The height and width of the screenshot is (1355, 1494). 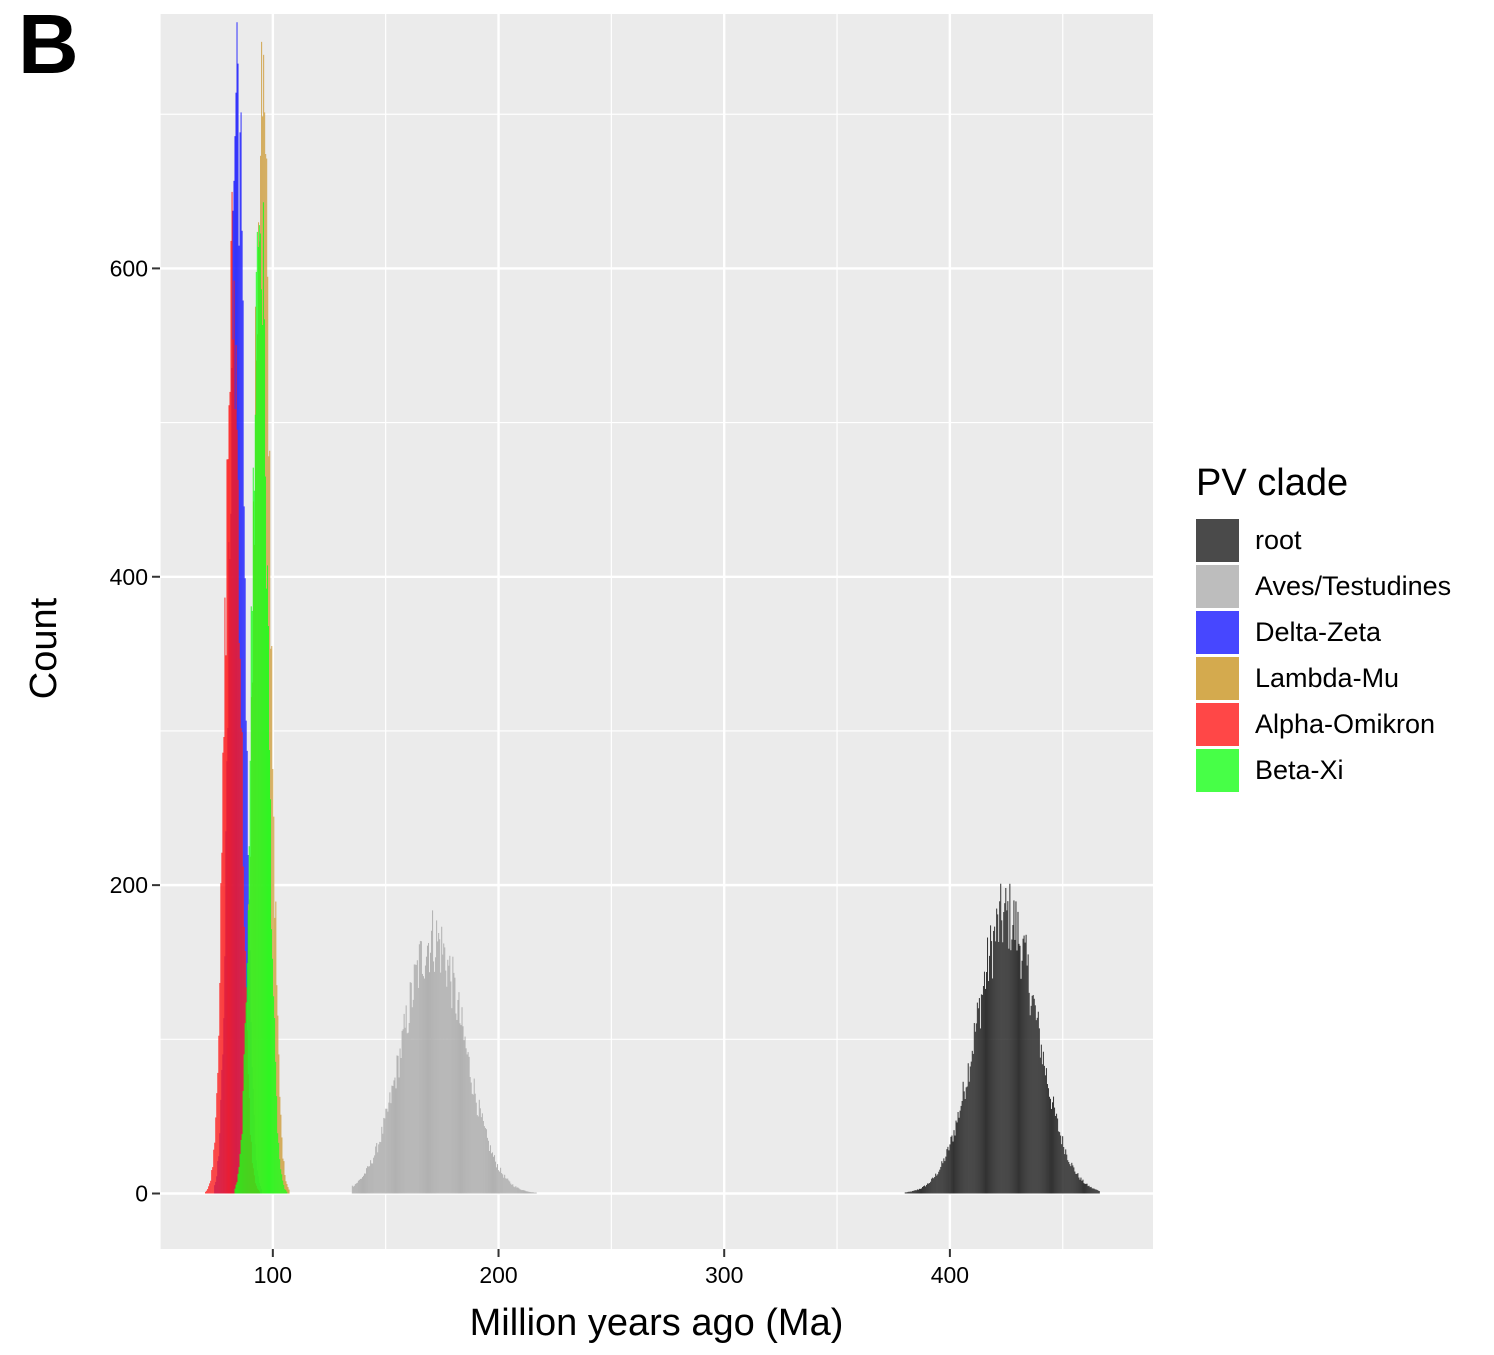 What do you see at coordinates (1323, 770) in the screenshot?
I see `legend-item: Beta-Xi` at bounding box center [1323, 770].